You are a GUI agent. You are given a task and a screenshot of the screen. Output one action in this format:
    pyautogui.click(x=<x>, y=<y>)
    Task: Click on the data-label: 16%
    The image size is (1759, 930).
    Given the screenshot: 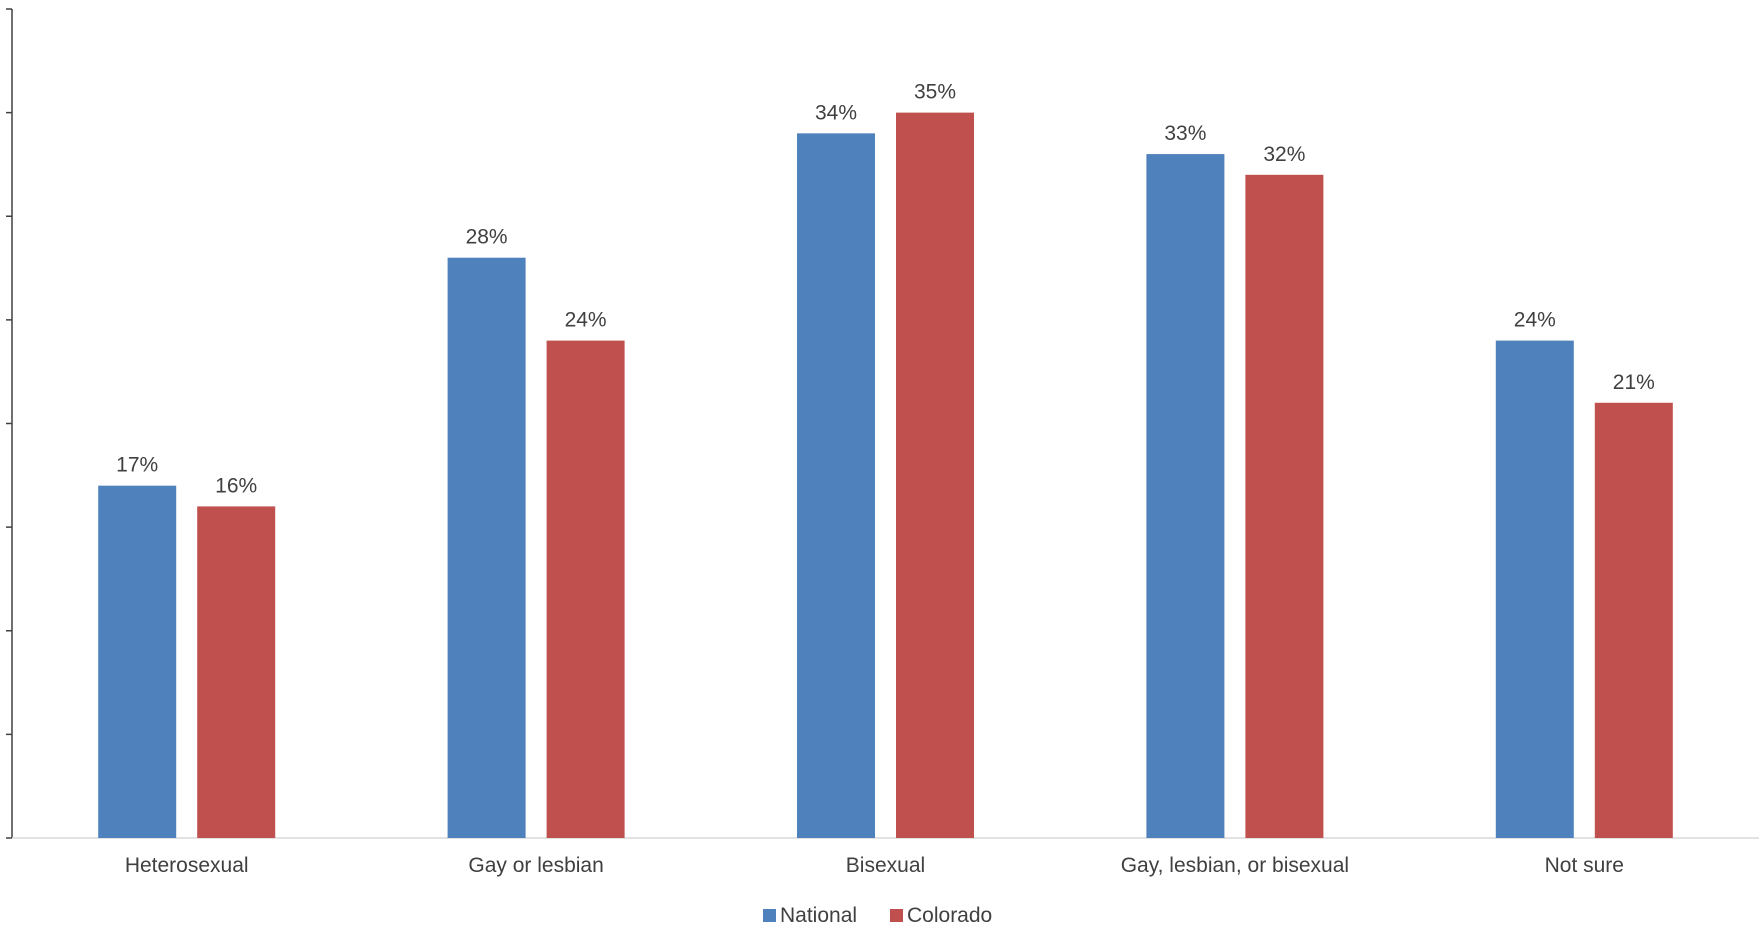 What is the action you would take?
    pyautogui.click(x=236, y=485)
    